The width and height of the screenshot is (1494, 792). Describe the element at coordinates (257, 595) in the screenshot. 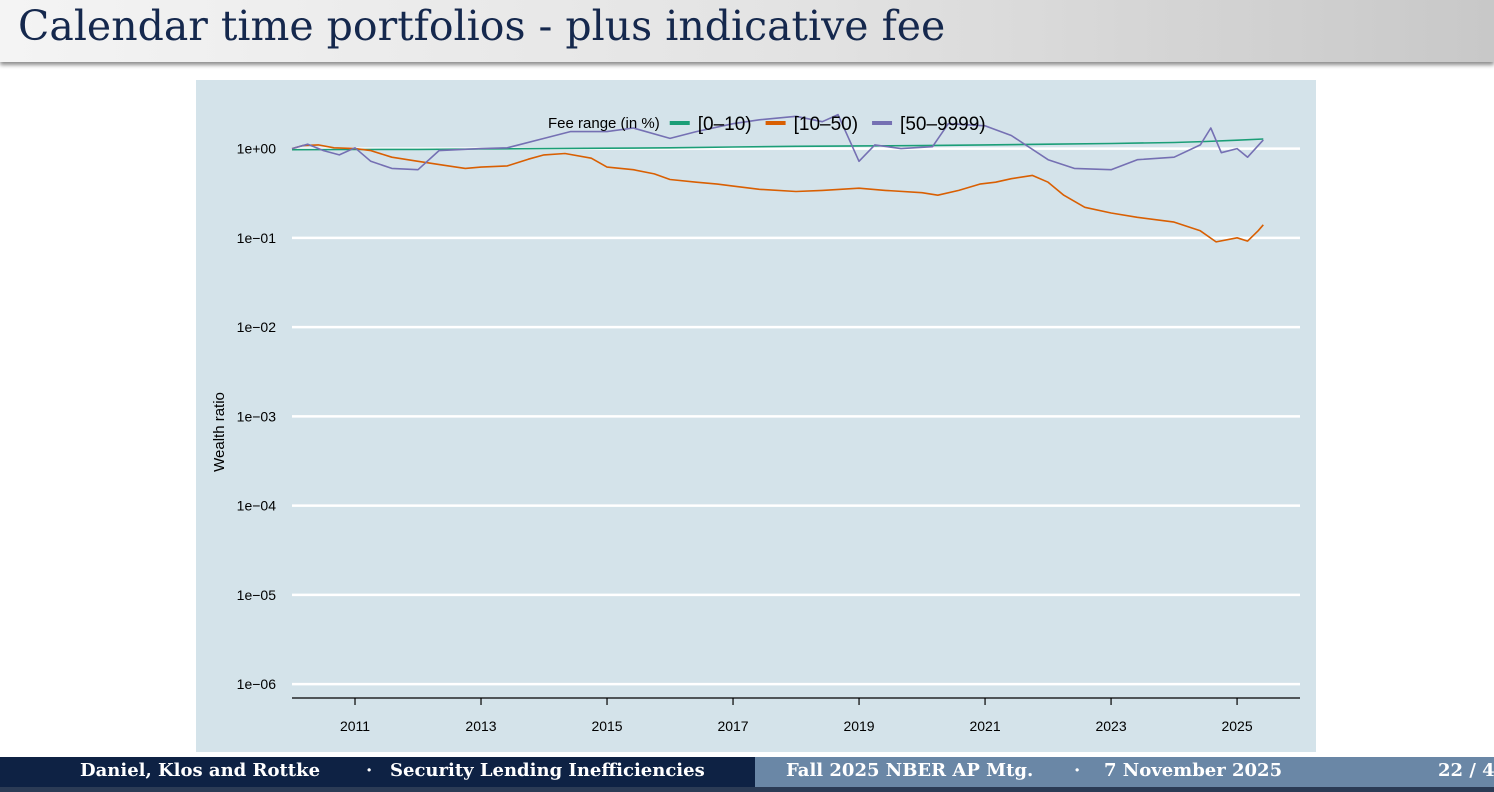

I see `y-tick-label: 1e−05` at that location.